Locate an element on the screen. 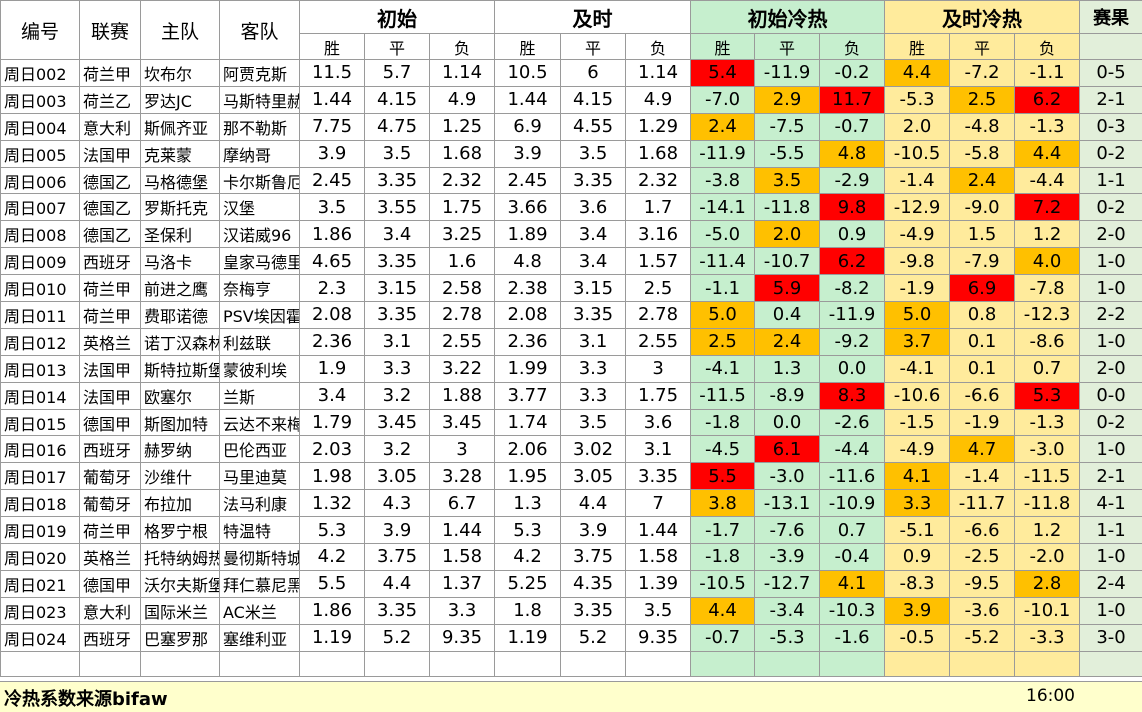 The width and height of the screenshot is (1142, 712). live-odds-loss: 3.5 is located at coordinates (658, 610).